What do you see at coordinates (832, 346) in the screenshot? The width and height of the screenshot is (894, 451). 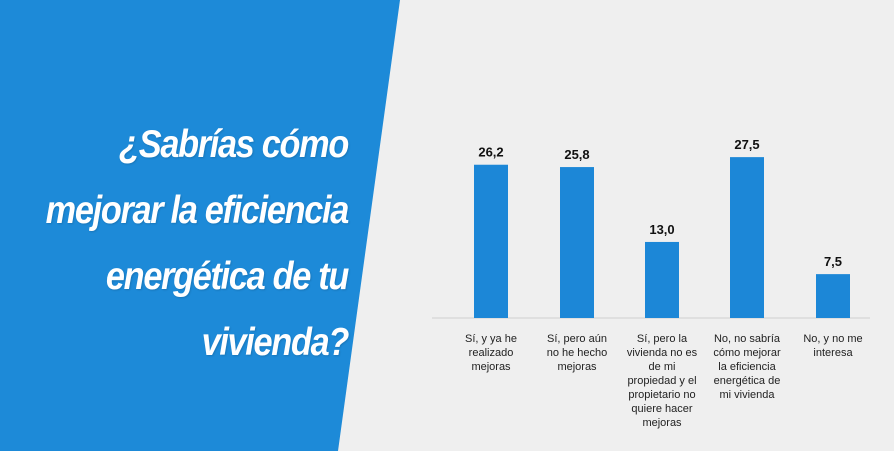 I see `category-label-5: No, y no me interesa` at bounding box center [832, 346].